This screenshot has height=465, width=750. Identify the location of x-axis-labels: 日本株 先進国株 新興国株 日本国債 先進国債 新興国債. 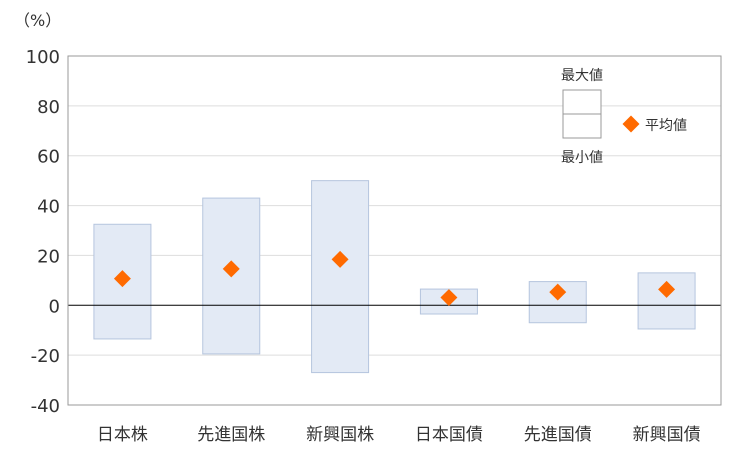
(399, 435).